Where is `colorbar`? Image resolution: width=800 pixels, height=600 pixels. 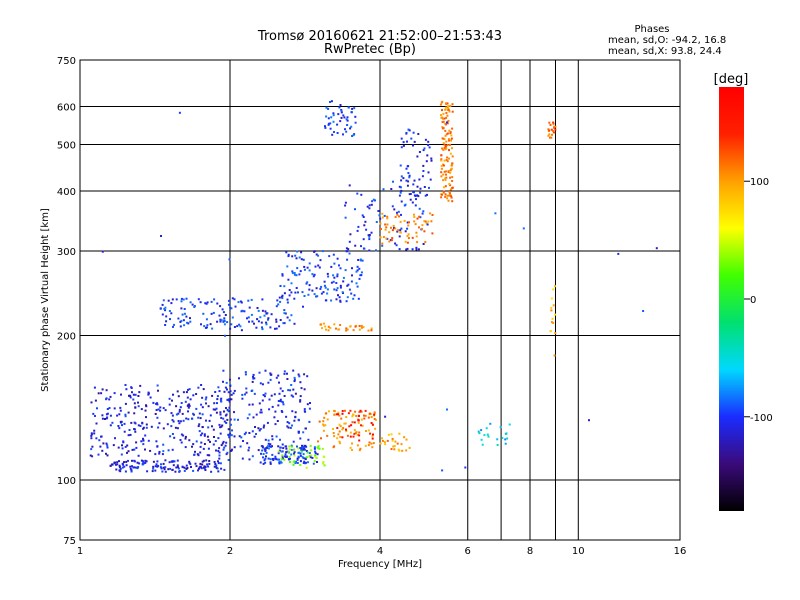
colorbar is located at coordinates (731, 299).